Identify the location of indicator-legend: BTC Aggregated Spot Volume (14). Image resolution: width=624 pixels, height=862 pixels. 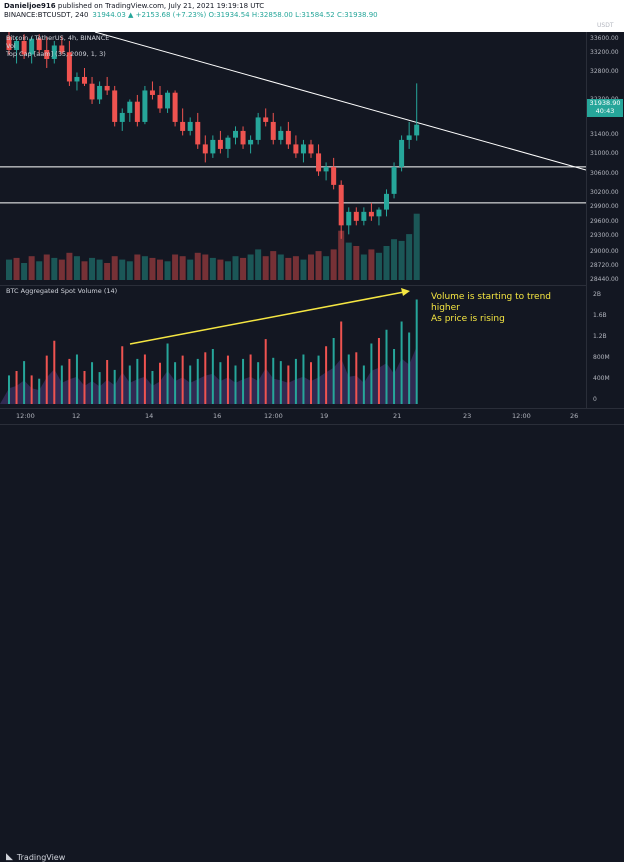
(62, 291).